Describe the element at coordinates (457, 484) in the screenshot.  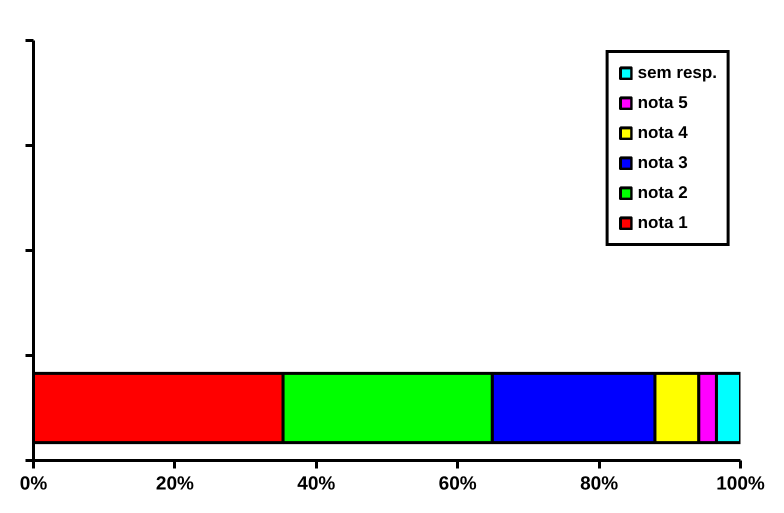
I see `x-tick-label: 60%` at that location.